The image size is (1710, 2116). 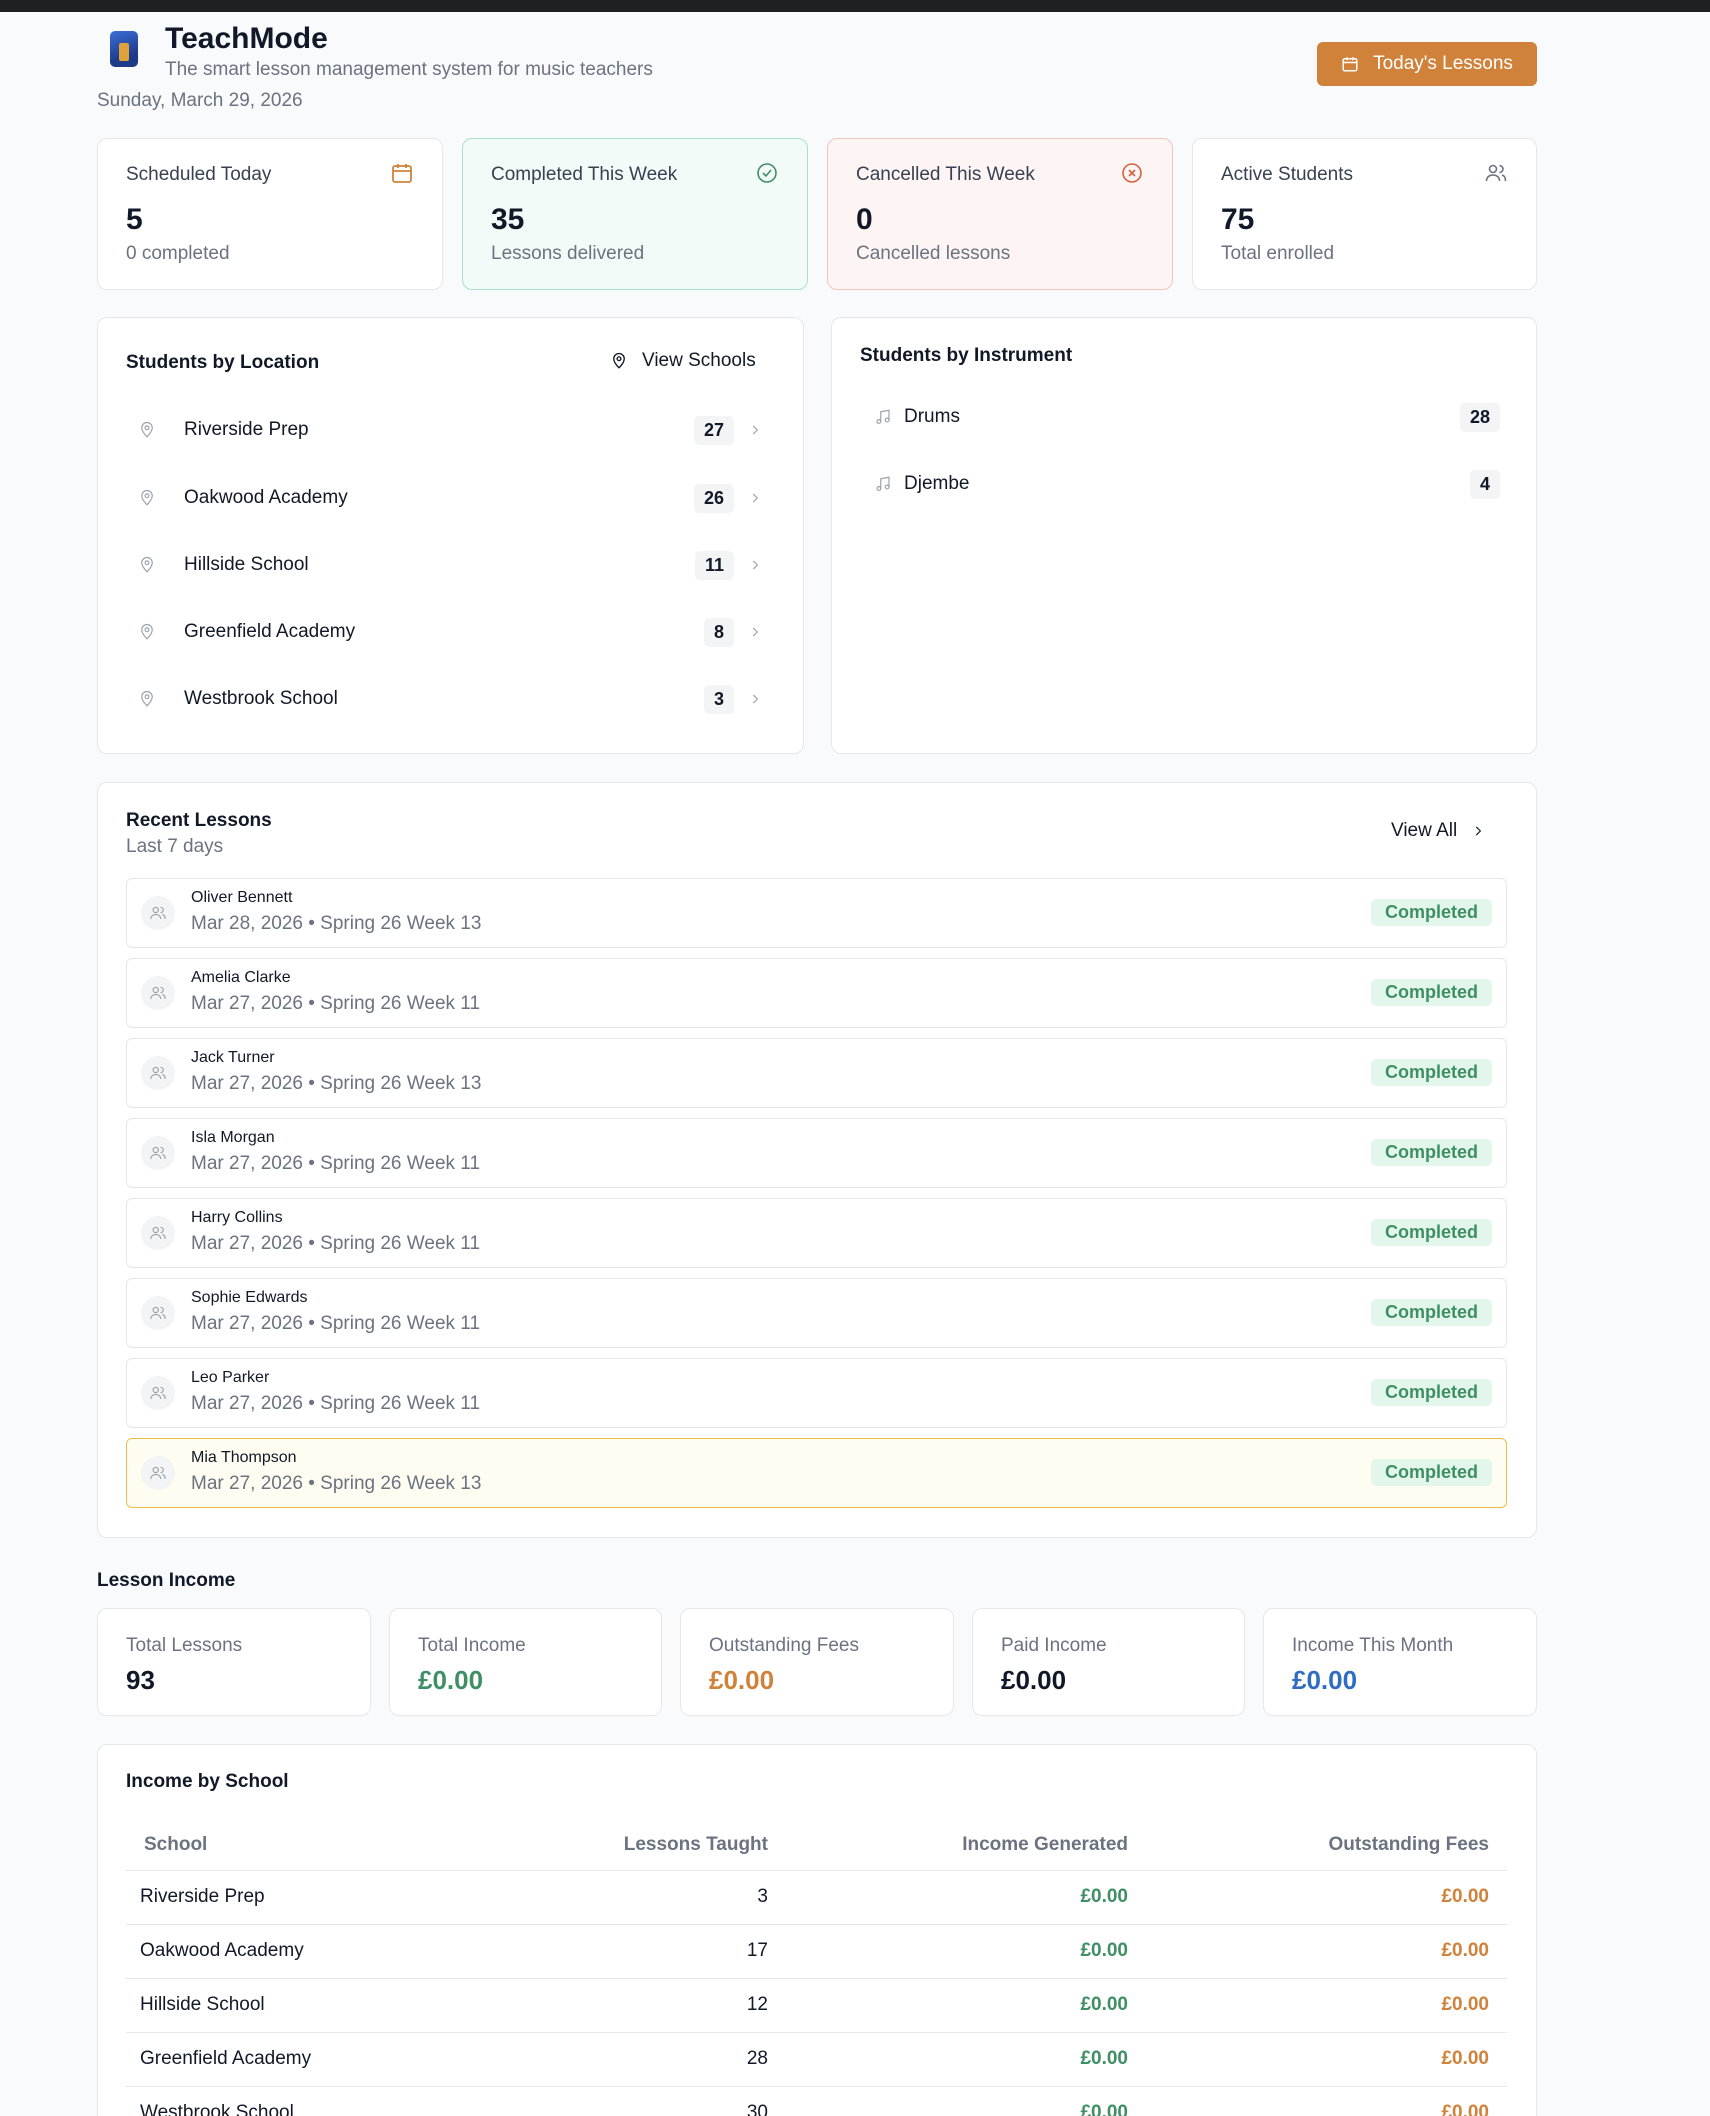 I want to click on recent-lessons-subtitle: Last 7 days, so click(x=175, y=846).